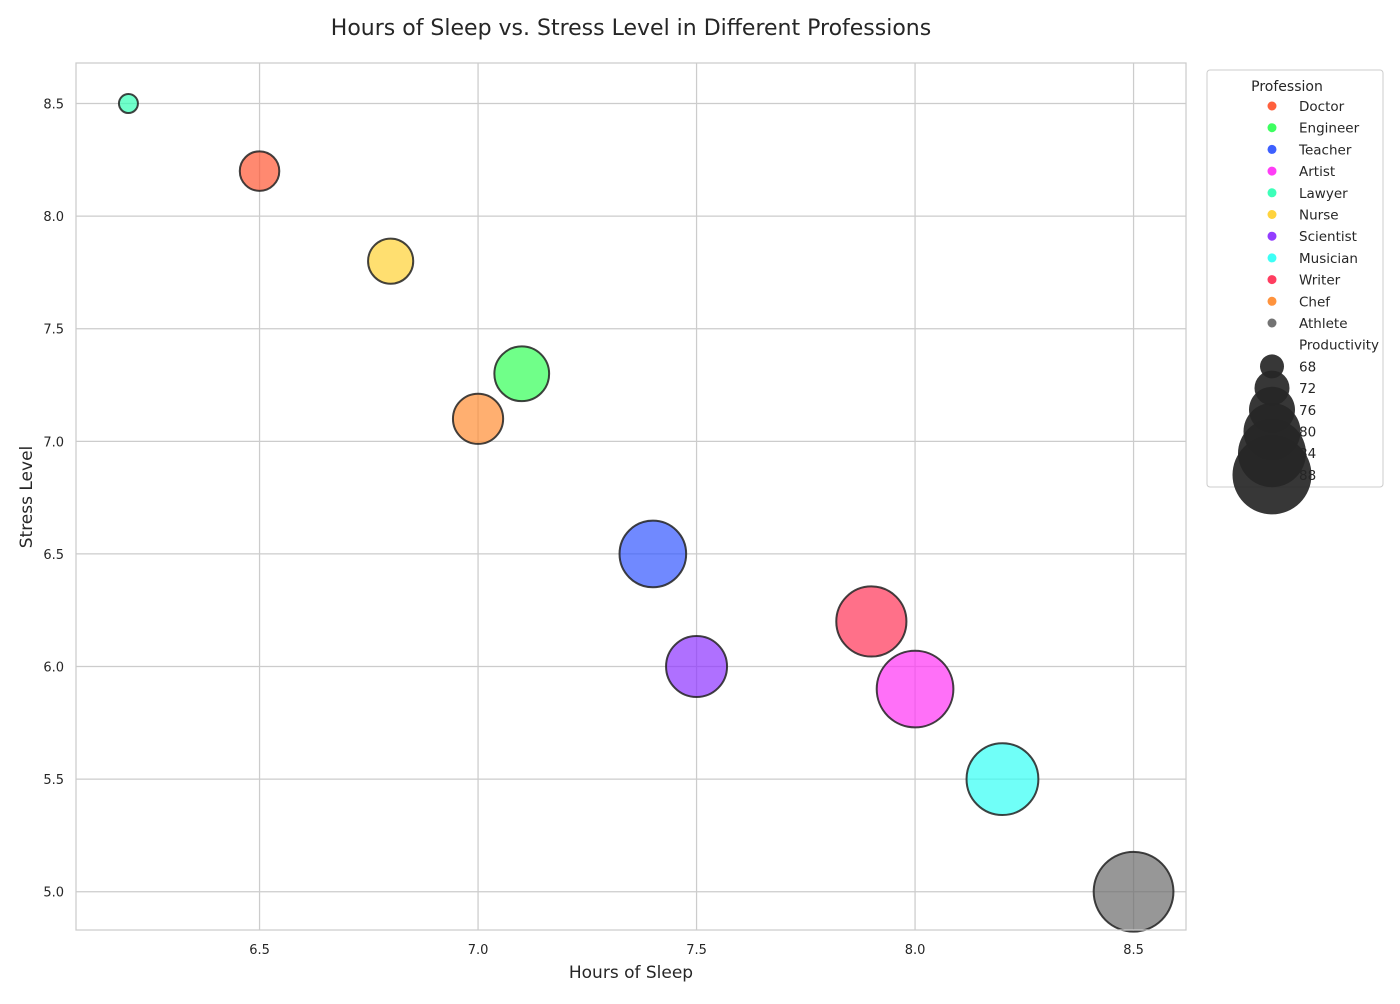 The image size is (1400, 1004). I want to click on point-engineer, so click(522, 374).